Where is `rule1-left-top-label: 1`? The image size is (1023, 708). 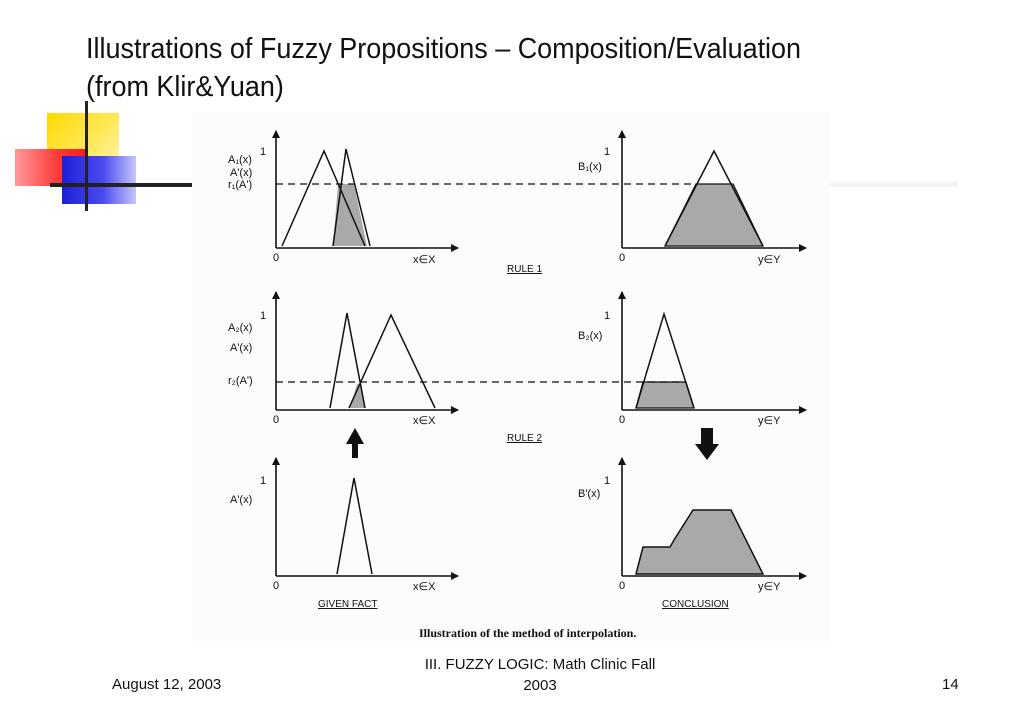
rule1-left-top-label: 1 is located at coordinates (263, 152).